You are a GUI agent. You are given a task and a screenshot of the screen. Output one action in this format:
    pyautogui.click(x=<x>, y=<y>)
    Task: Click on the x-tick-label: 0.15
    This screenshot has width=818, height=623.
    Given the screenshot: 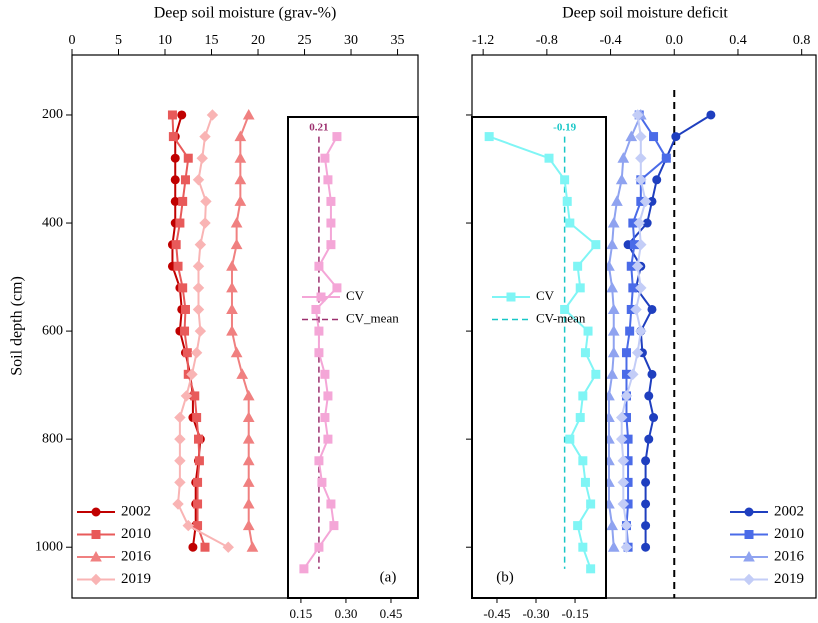 What is the action you would take?
    pyautogui.click(x=301, y=613)
    